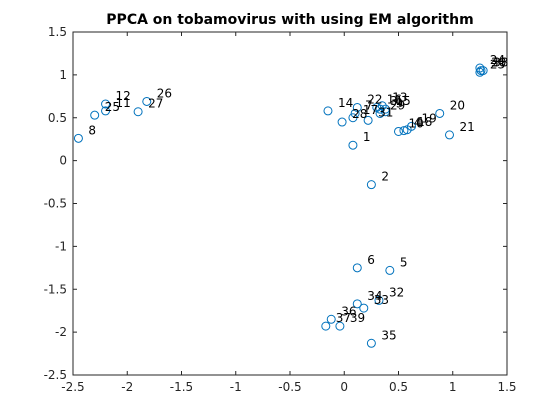  I want to click on point-label-8: 8, so click(92, 130).